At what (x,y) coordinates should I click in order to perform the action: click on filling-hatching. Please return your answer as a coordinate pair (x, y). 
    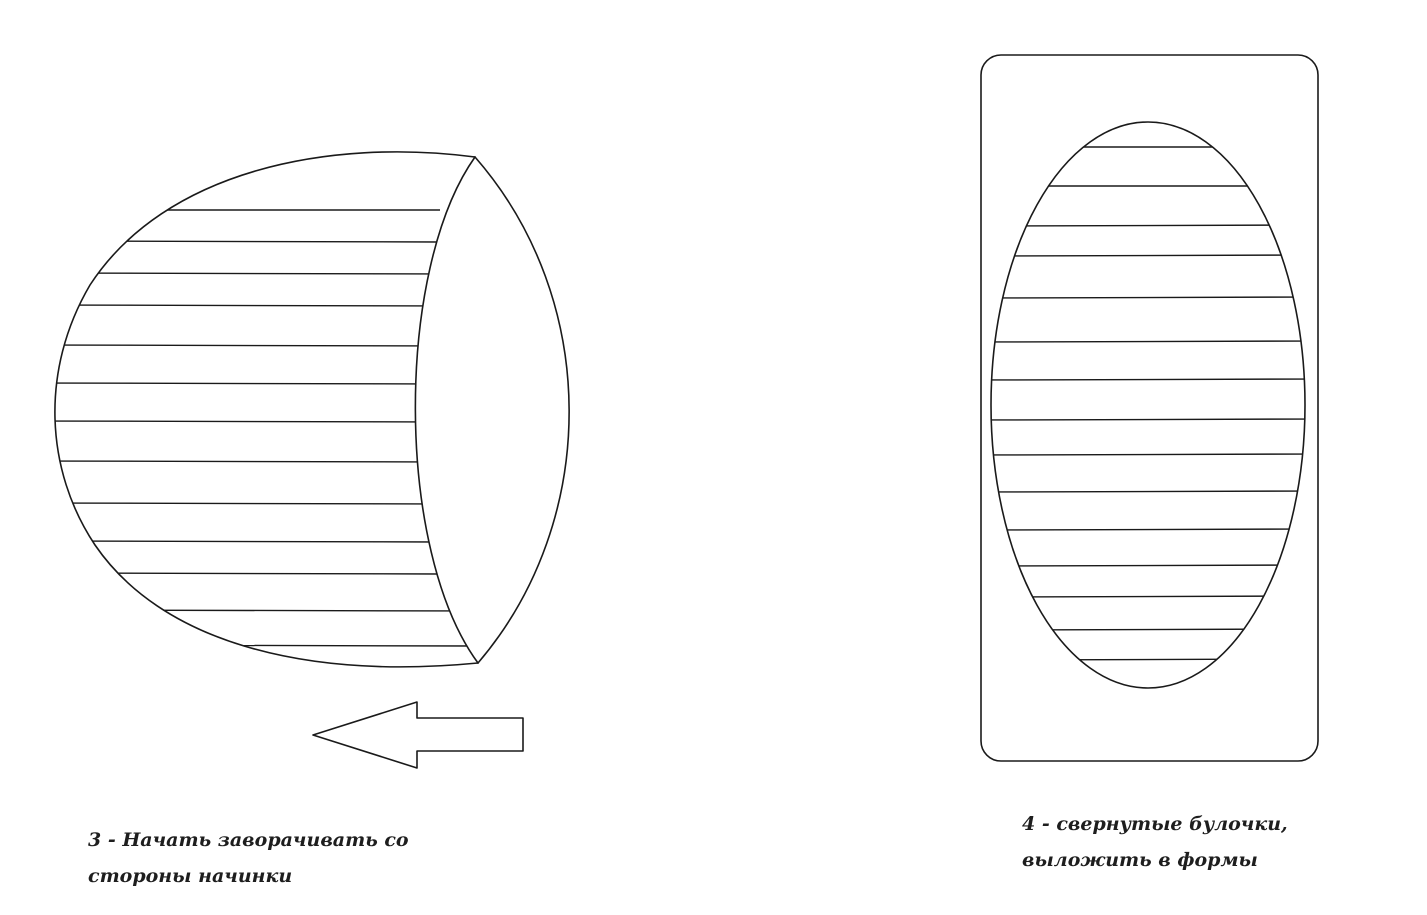
    Looking at the image, I should click on (266, 428).